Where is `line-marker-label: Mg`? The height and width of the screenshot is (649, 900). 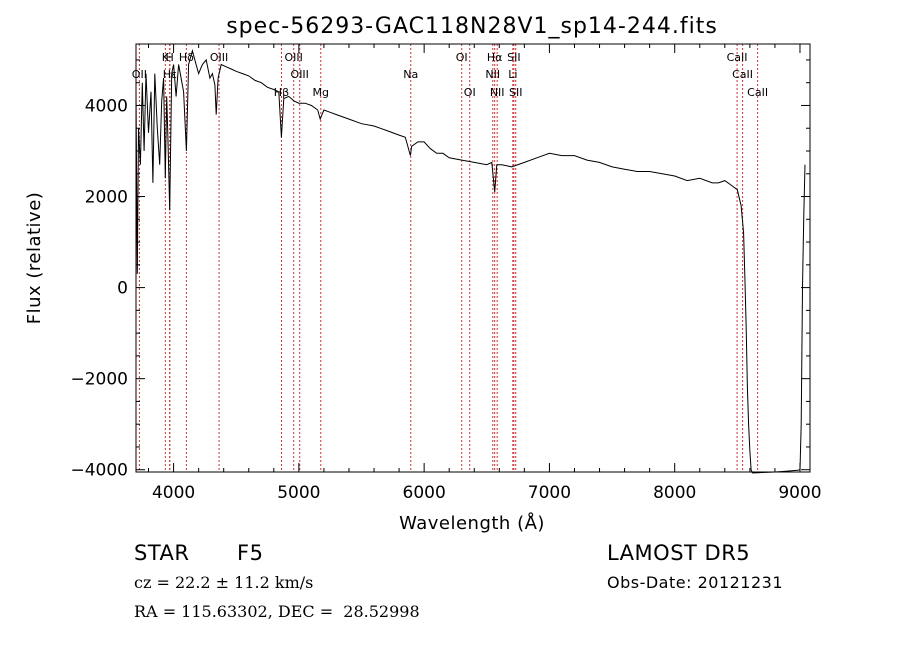 line-marker-label: Mg is located at coordinates (321, 92).